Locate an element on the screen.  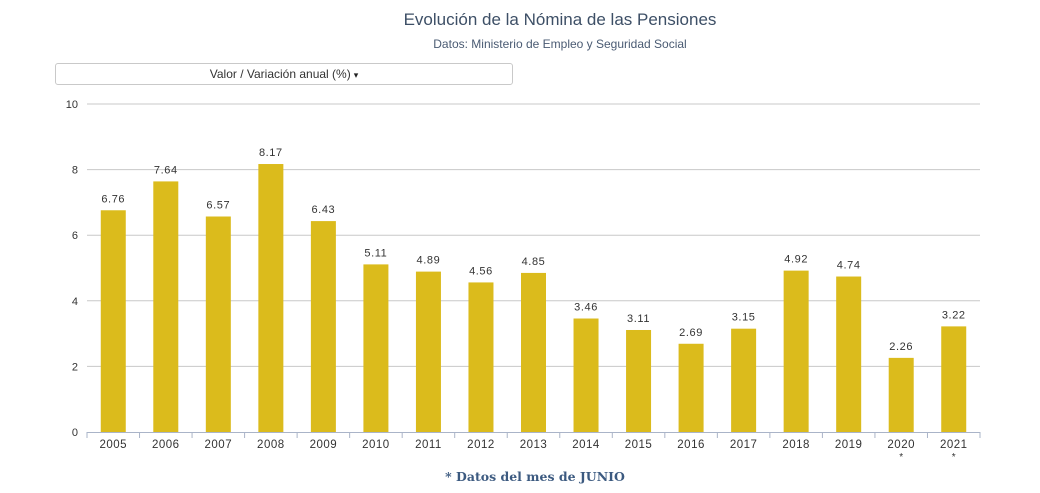
data-label: 6.43 is located at coordinates (323, 210).